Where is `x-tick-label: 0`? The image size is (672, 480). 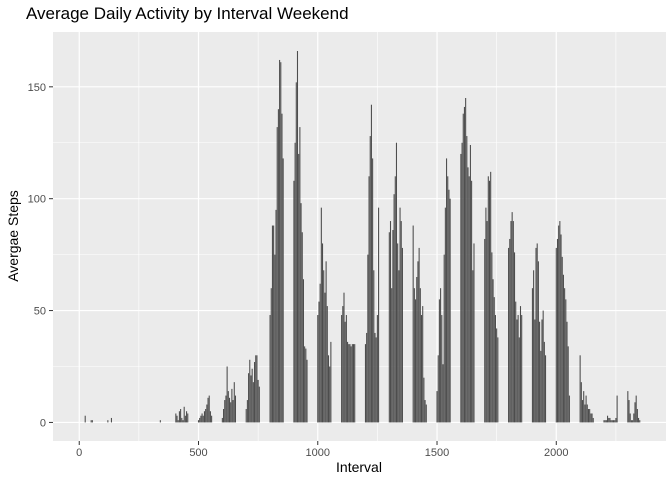 x-tick-label: 0 is located at coordinates (79, 453).